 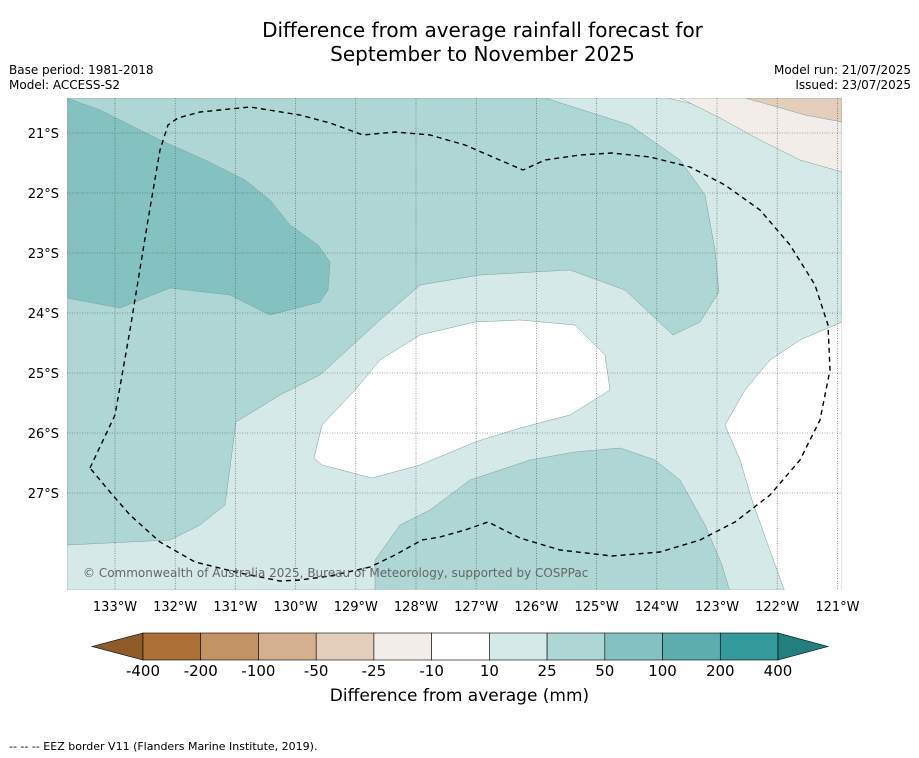 I want to click on lon-label: 128°W, so click(x=416, y=607).